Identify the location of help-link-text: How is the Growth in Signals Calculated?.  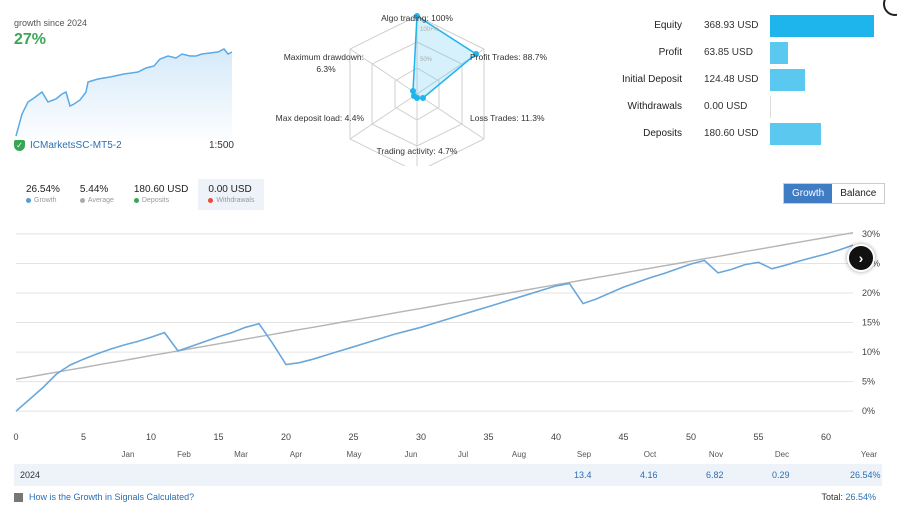
(112, 497).